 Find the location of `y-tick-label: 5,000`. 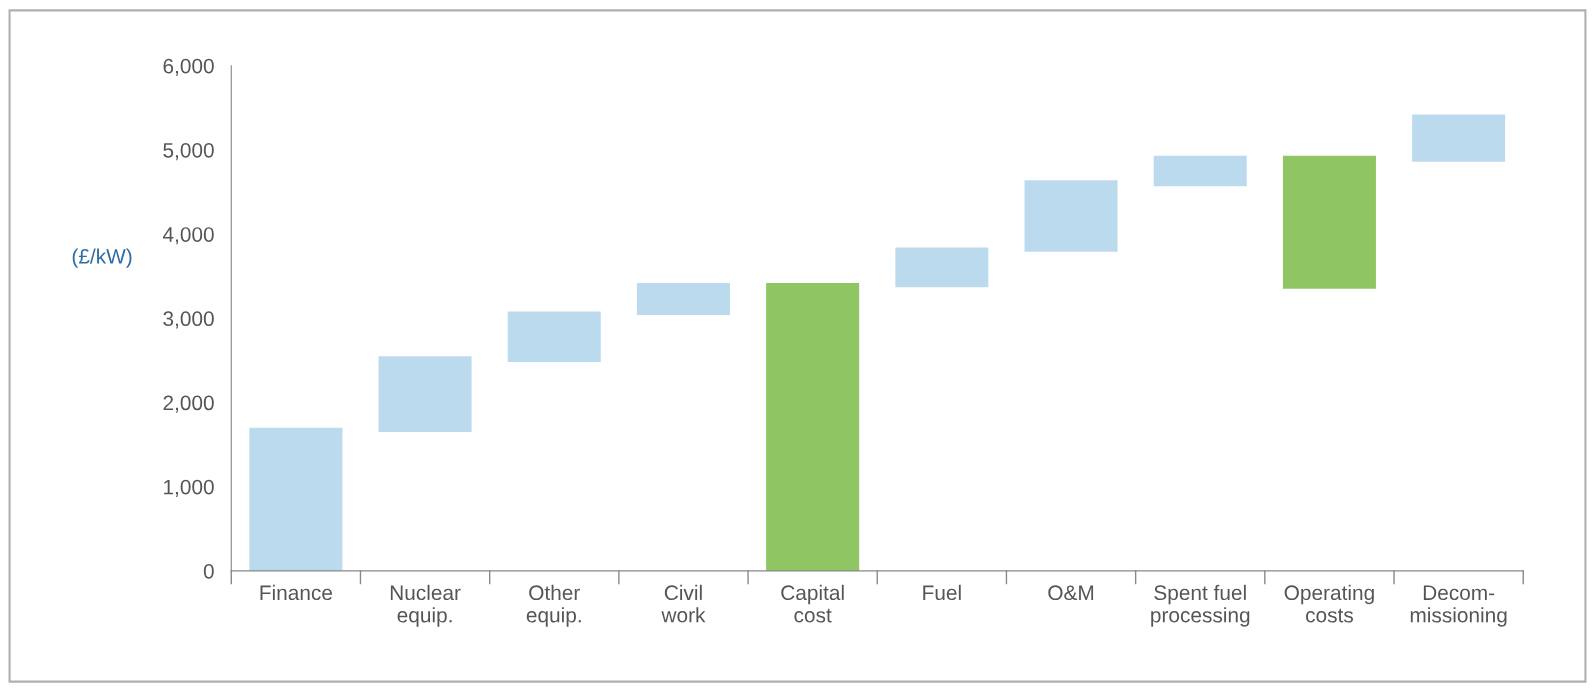

y-tick-label: 5,000 is located at coordinates (188, 151).